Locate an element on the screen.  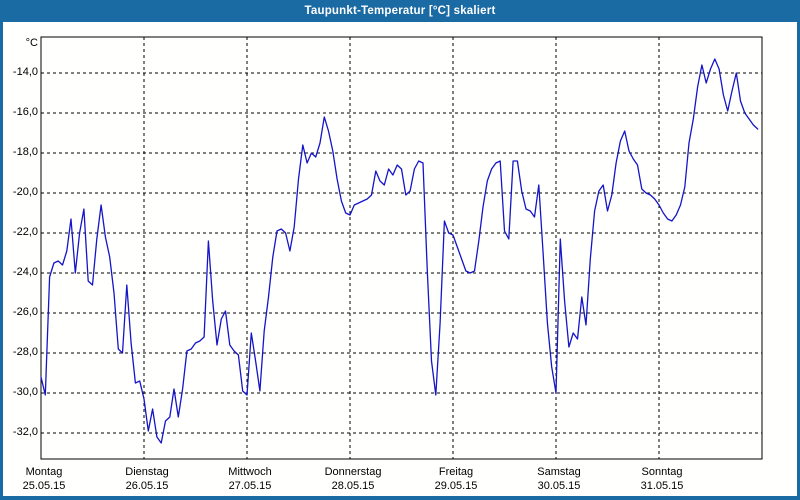
y-tick-label: -24,0 is located at coordinates (25, 272).